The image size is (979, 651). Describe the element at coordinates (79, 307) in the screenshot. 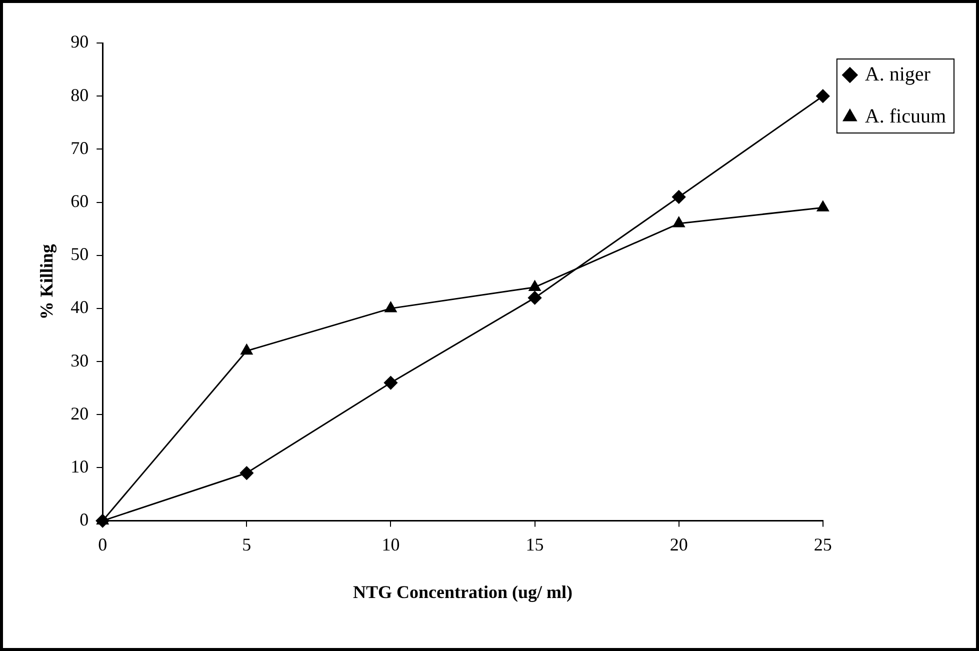

I see `y-tick-label: 40` at that location.